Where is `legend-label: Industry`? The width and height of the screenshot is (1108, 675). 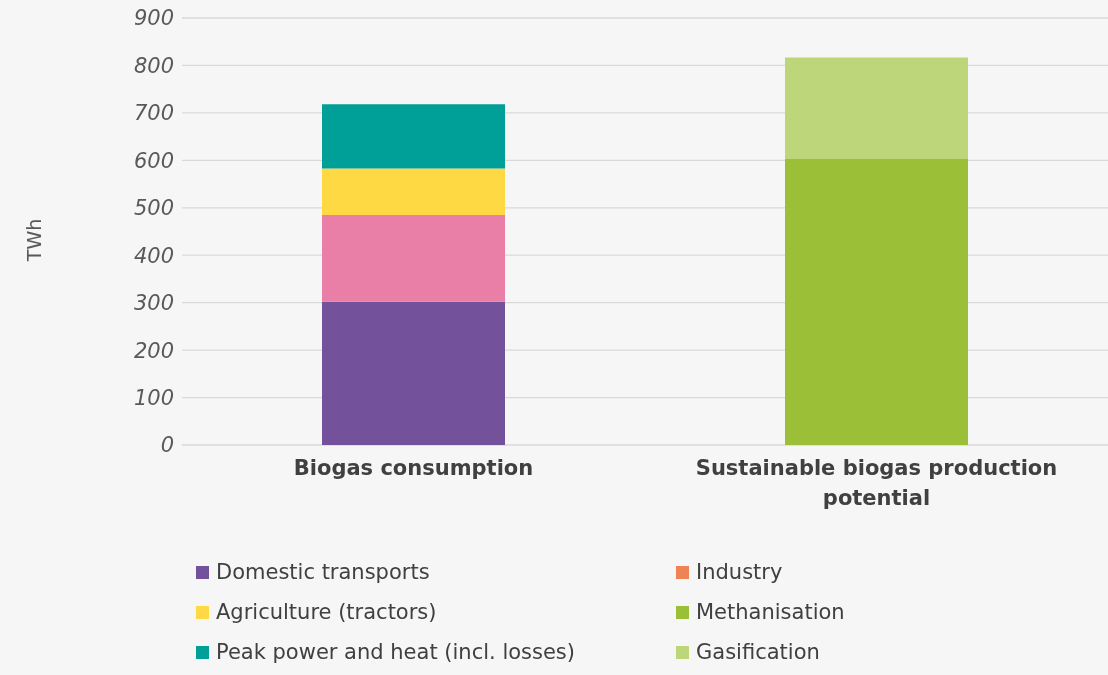 legend-label: Industry is located at coordinates (739, 572).